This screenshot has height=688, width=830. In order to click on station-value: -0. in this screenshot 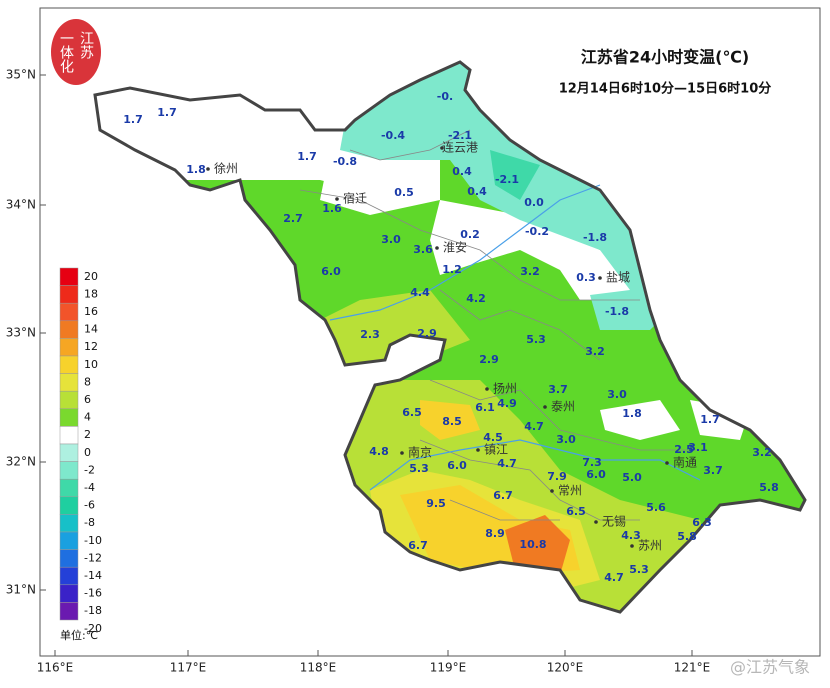, I will do `click(445, 96)`.